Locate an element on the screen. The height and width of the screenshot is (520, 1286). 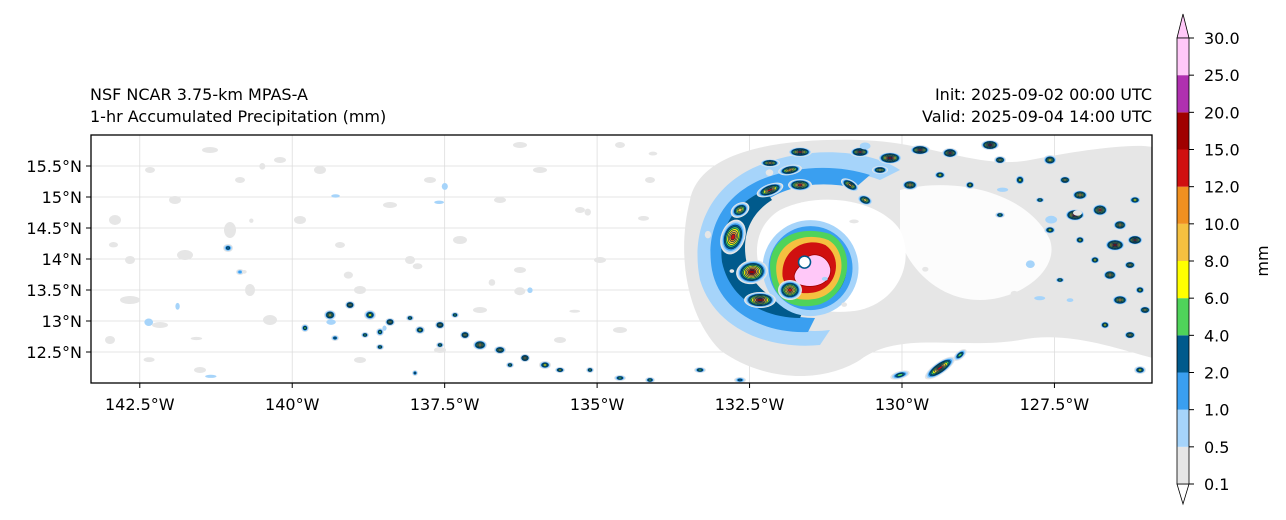
lat-axis: 12.5°N 13°N 13.5°N 14°N 14.5°N 15°N 15.5°N is located at coordinates (58, 259).